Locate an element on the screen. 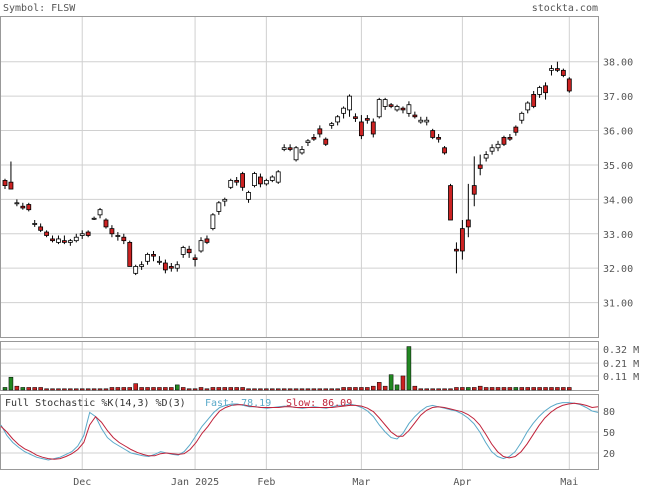 The height and width of the screenshot is (486, 655). x-tick-label: Feb is located at coordinates (266, 481).